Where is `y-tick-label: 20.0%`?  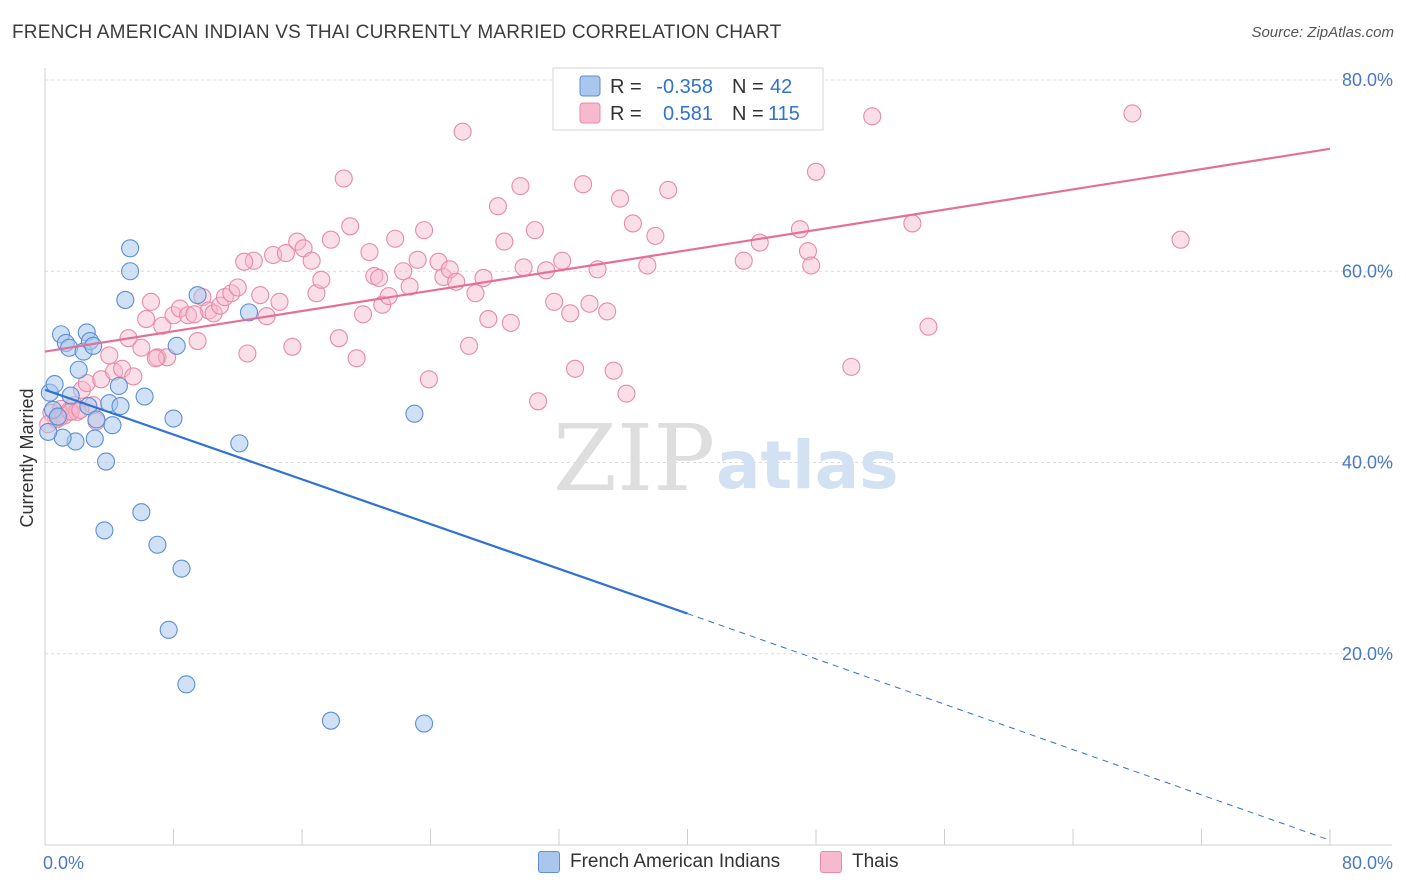 y-tick-label: 20.0% is located at coordinates (1367, 654).